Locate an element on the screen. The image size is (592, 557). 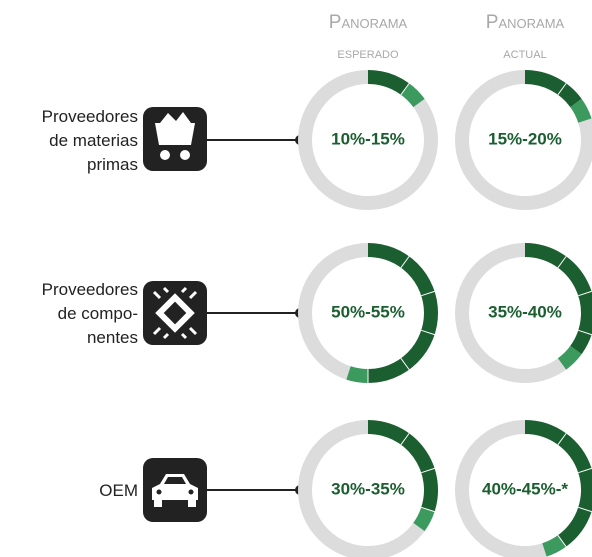
icon-cart is located at coordinates (175, 139).